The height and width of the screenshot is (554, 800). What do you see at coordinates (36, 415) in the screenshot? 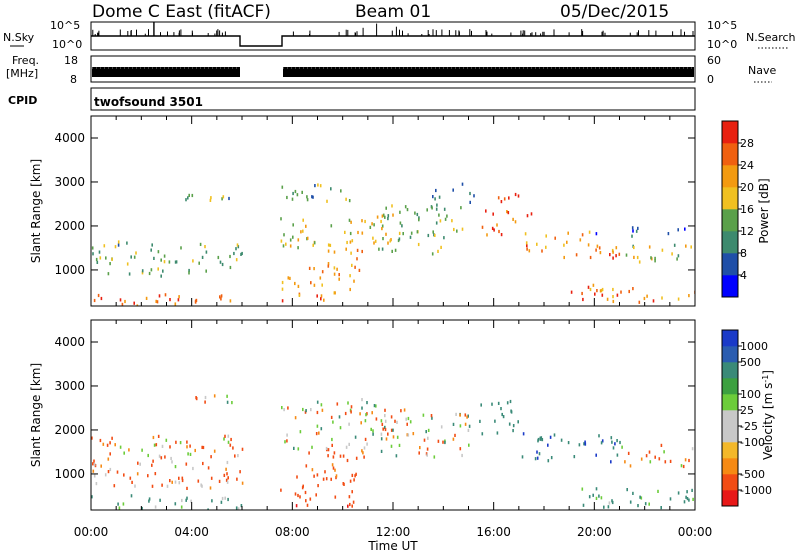
I see `velocity-ylabel: Slant Range [km]` at bounding box center [36, 415].